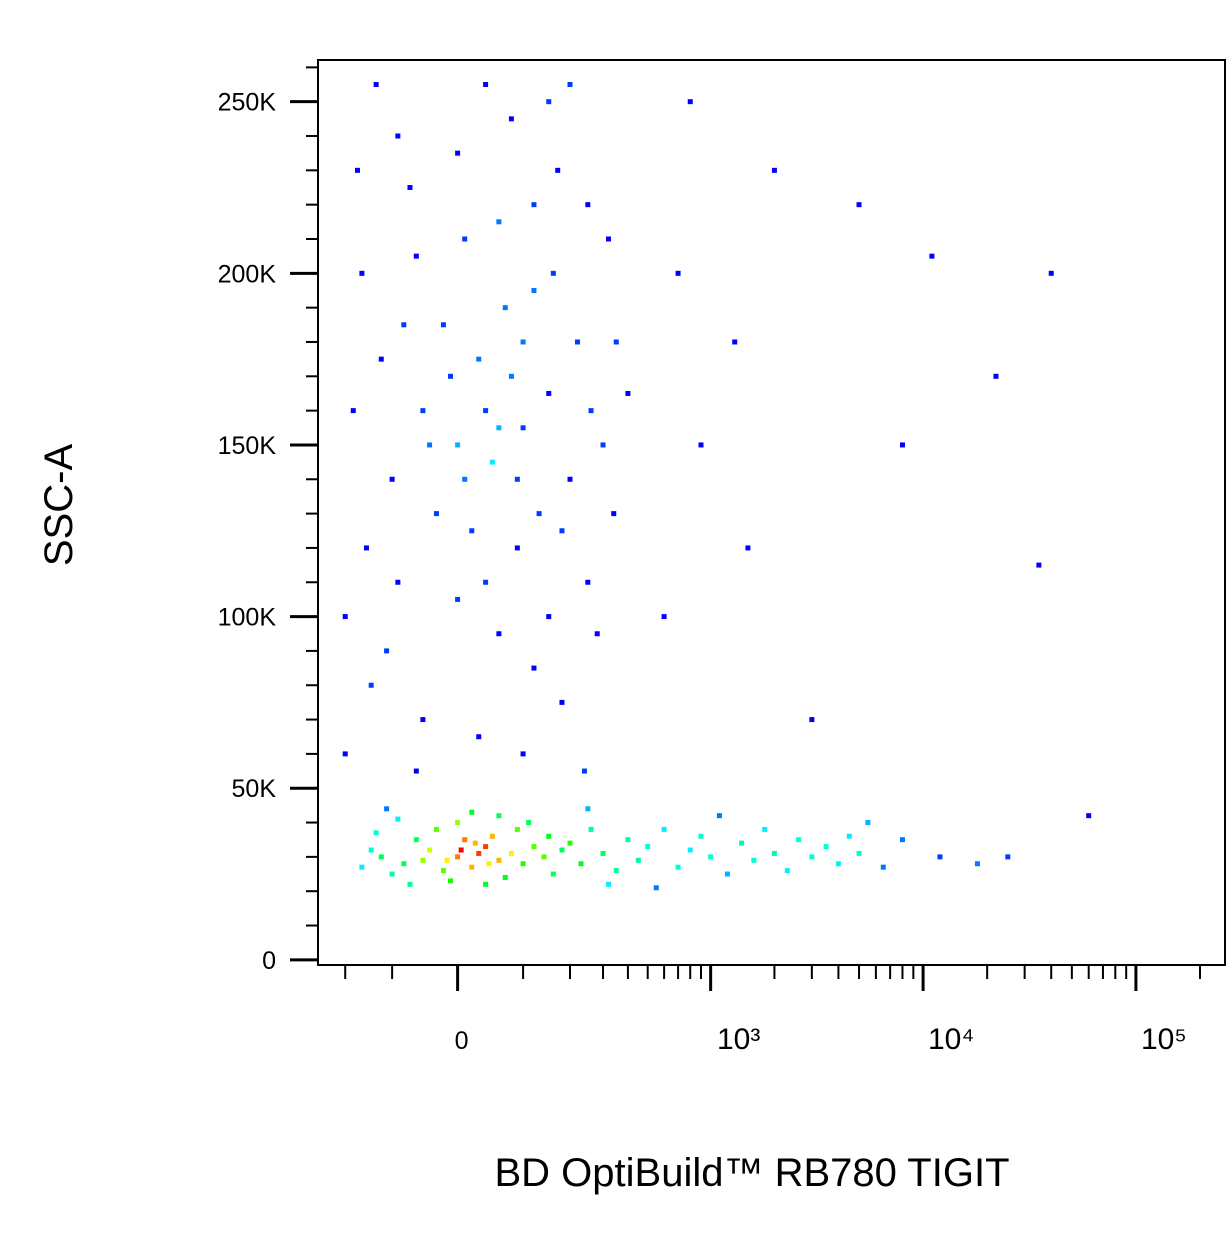 This screenshot has height=1235, width=1230. What do you see at coordinates (1164, 1039) in the screenshot?
I see `x-tick-label: 10⁵` at bounding box center [1164, 1039].